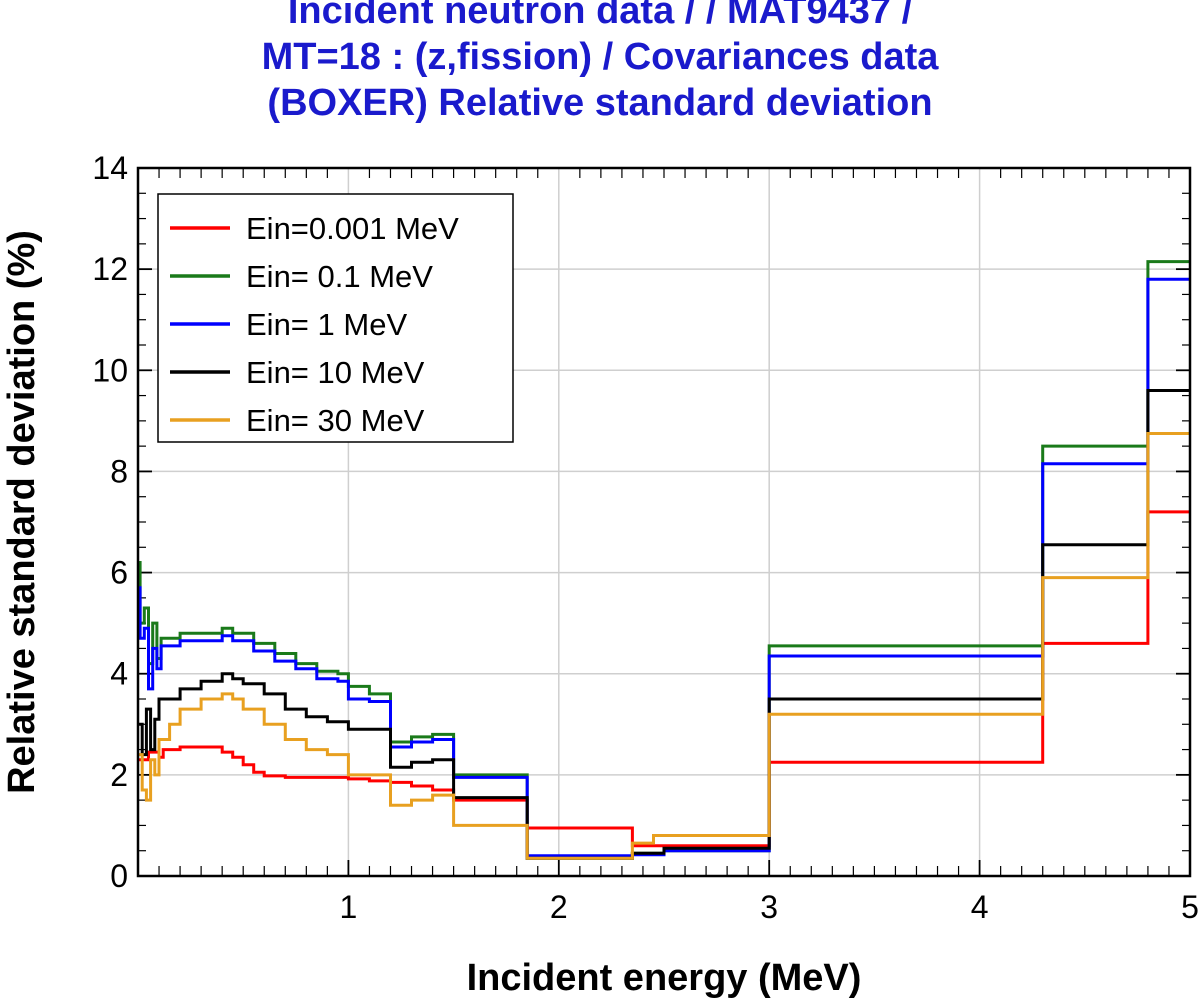  What do you see at coordinates (664, 978) in the screenshot?
I see `x-axis-label: Incident energy (MeV)` at bounding box center [664, 978].